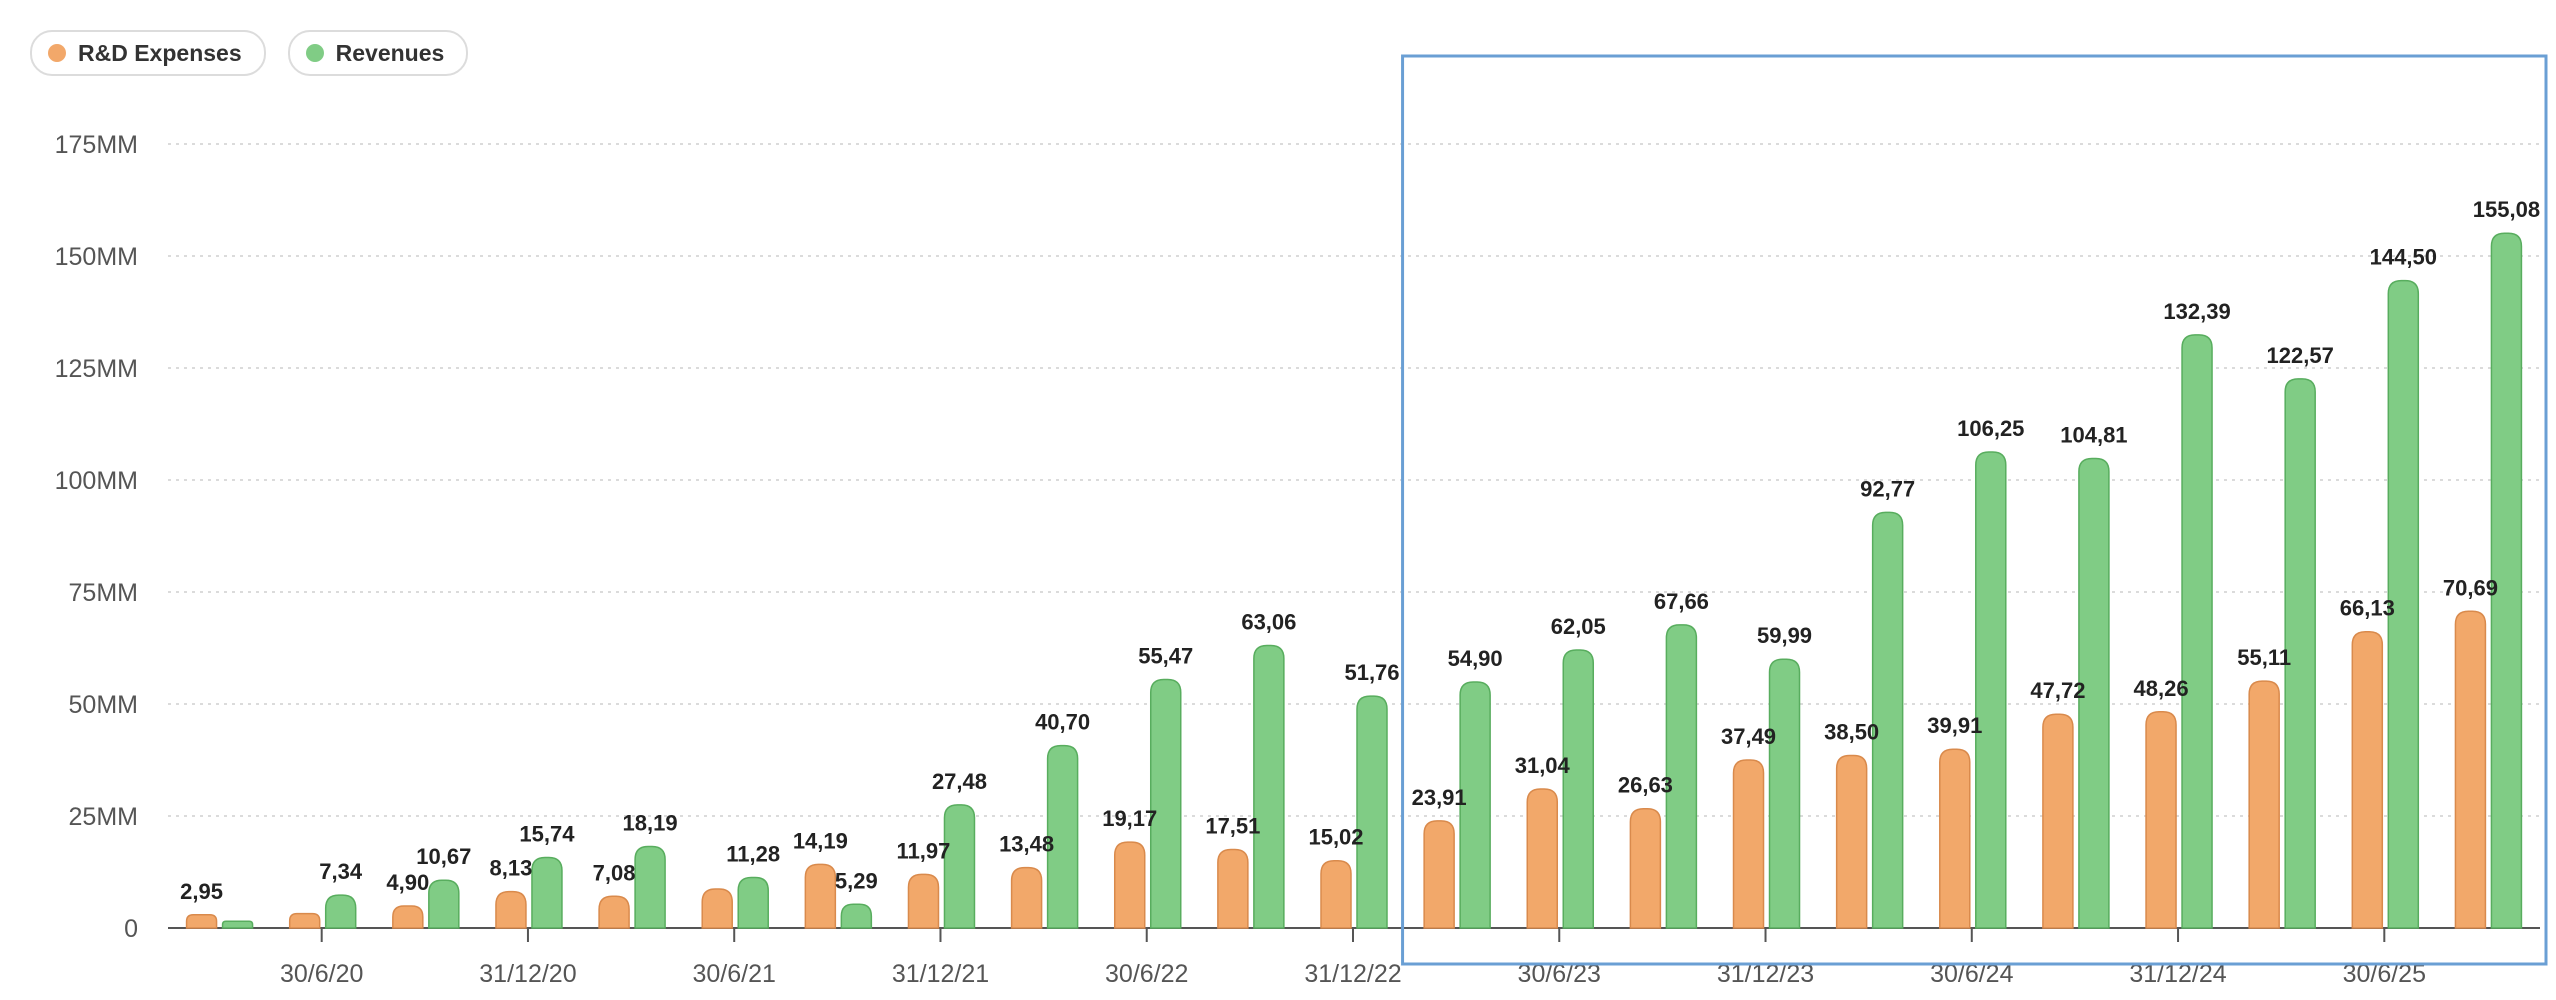 This screenshot has width=2556, height=1000. Describe the element at coordinates (1887, 488) in the screenshot. I see `revenue-data-label: 92,77` at that location.